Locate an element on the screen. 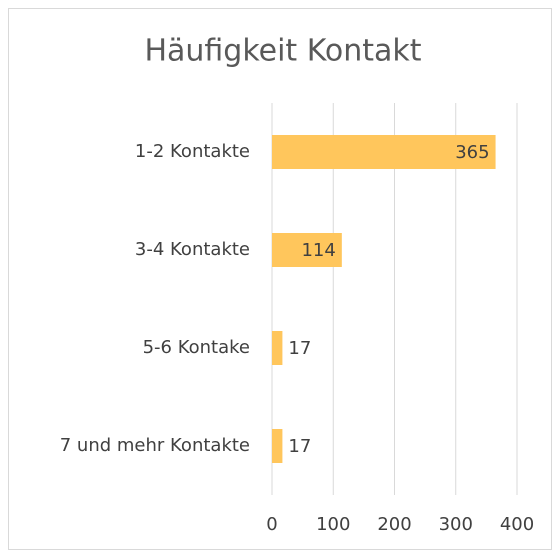 The height and width of the screenshot is (551, 560). y-tick-label: 1-2 Kontakte is located at coordinates (192, 151).